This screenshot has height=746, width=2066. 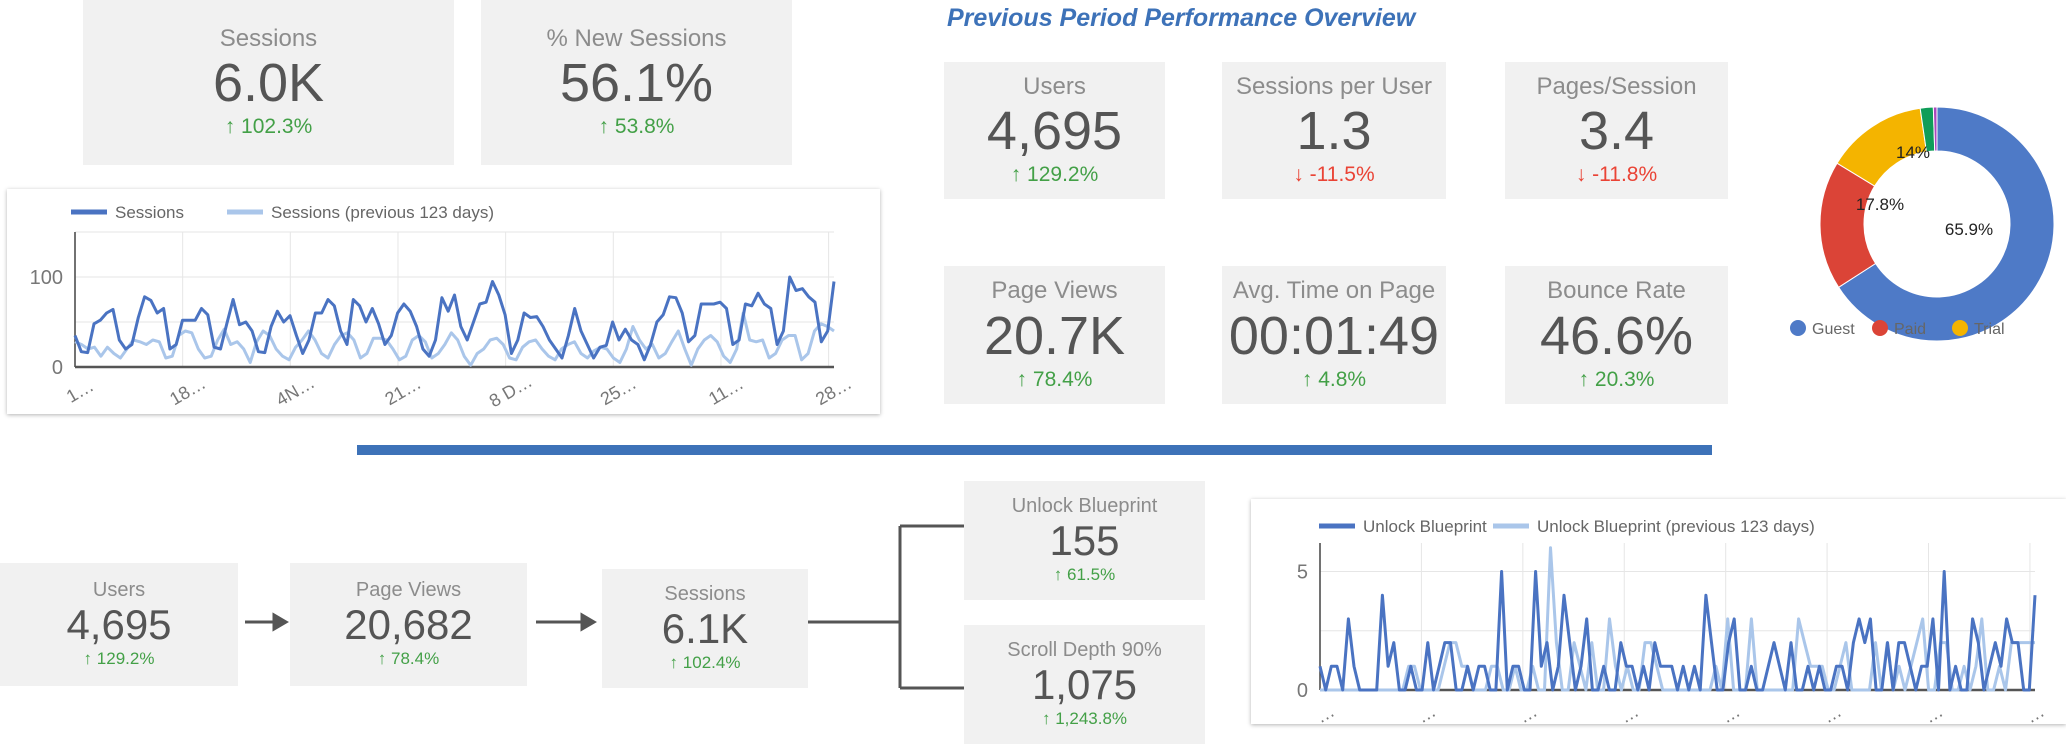 I want to click on kpi-value: 00:01:49, so click(x=1334, y=335).